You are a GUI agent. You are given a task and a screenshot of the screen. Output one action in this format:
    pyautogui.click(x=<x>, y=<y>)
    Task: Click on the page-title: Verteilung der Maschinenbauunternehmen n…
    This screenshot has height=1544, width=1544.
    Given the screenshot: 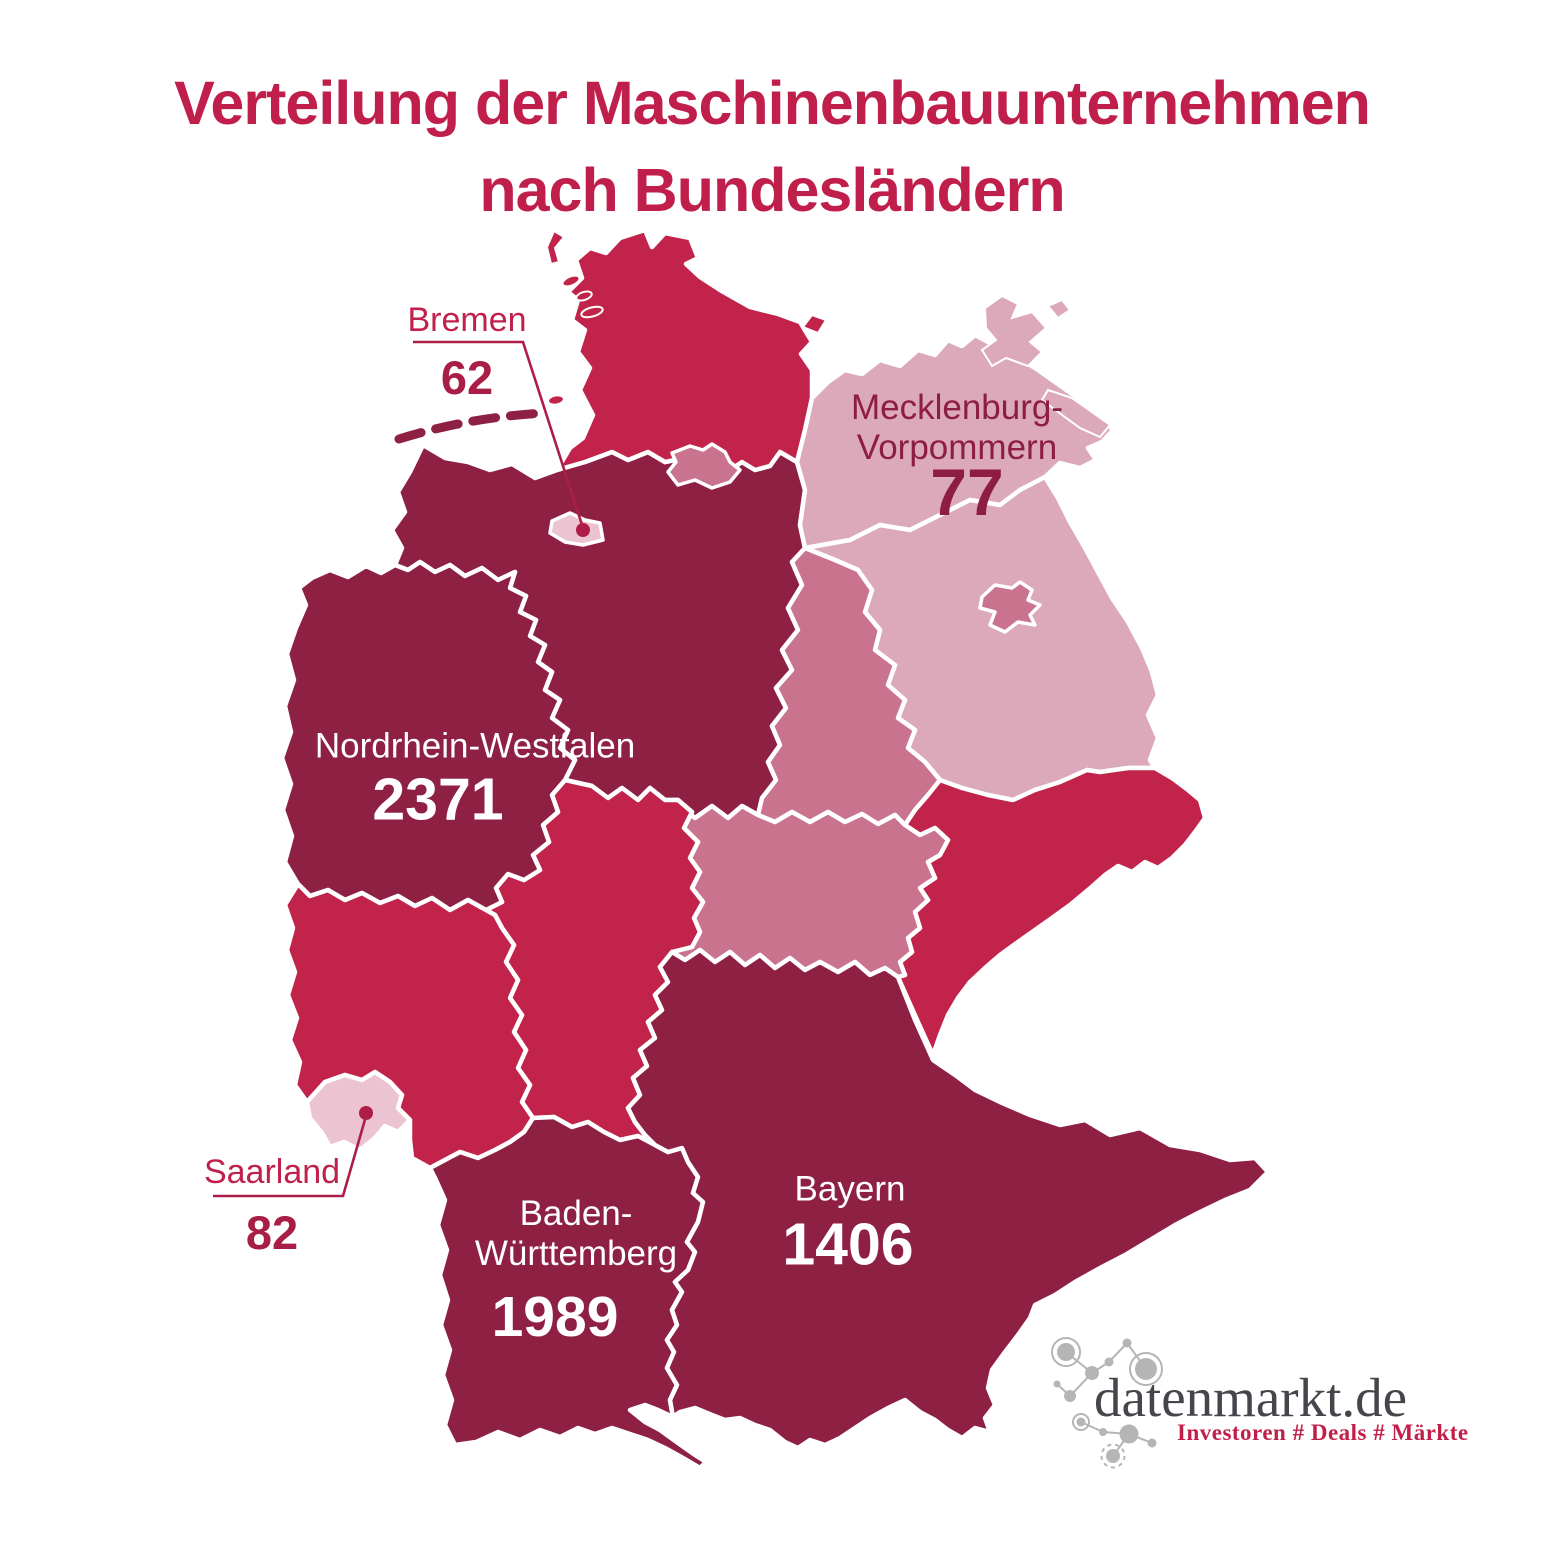 What is the action you would take?
    pyautogui.click(x=772, y=146)
    